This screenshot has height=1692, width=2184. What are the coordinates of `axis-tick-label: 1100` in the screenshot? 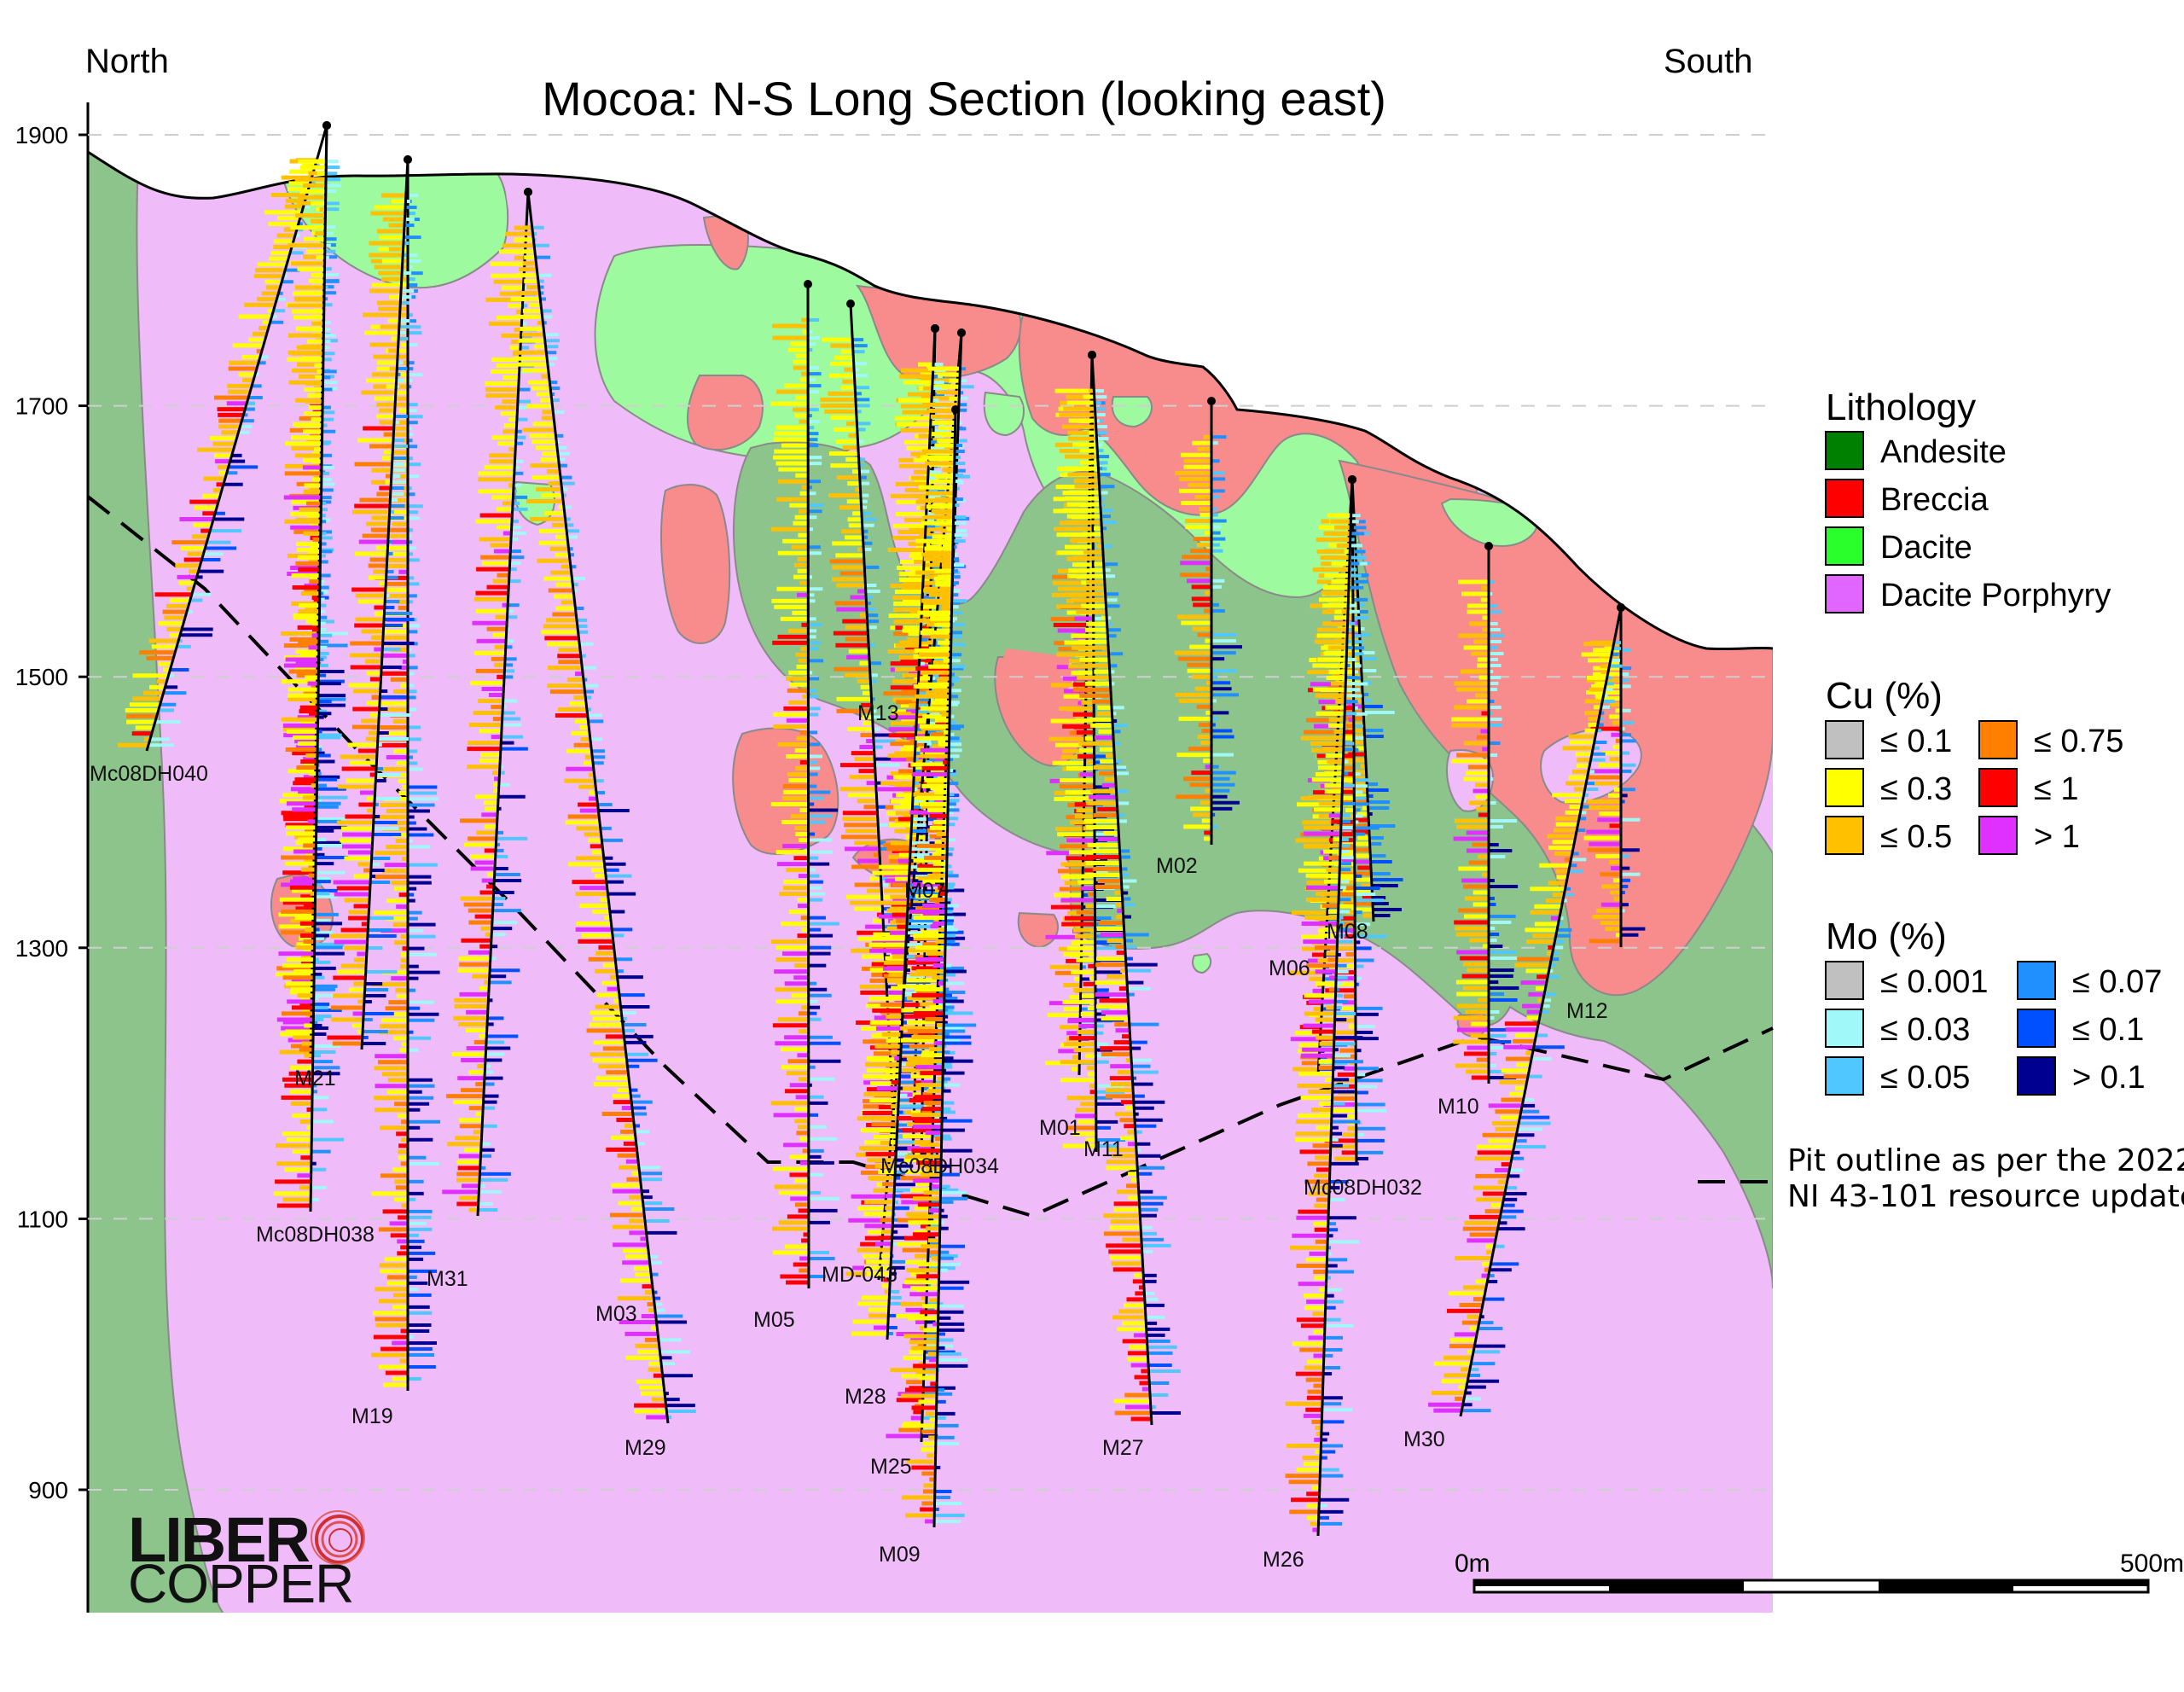 It's located at (42, 1219).